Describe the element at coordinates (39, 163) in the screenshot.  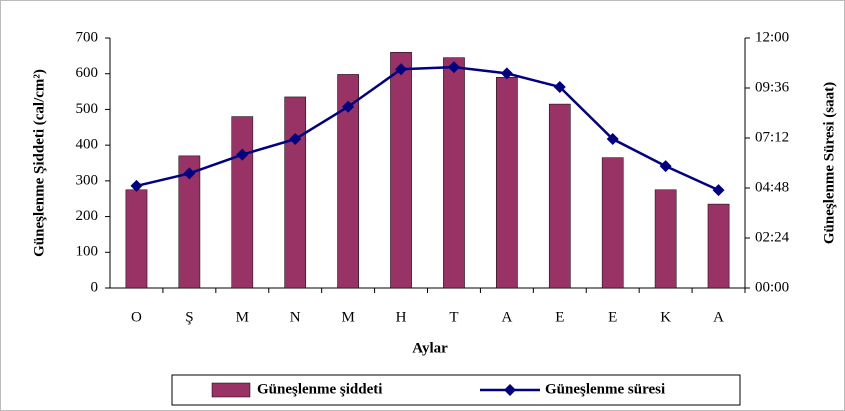
I see `y-axis-label: Güneşlenme Şiddeti (cal/cm²)` at that location.